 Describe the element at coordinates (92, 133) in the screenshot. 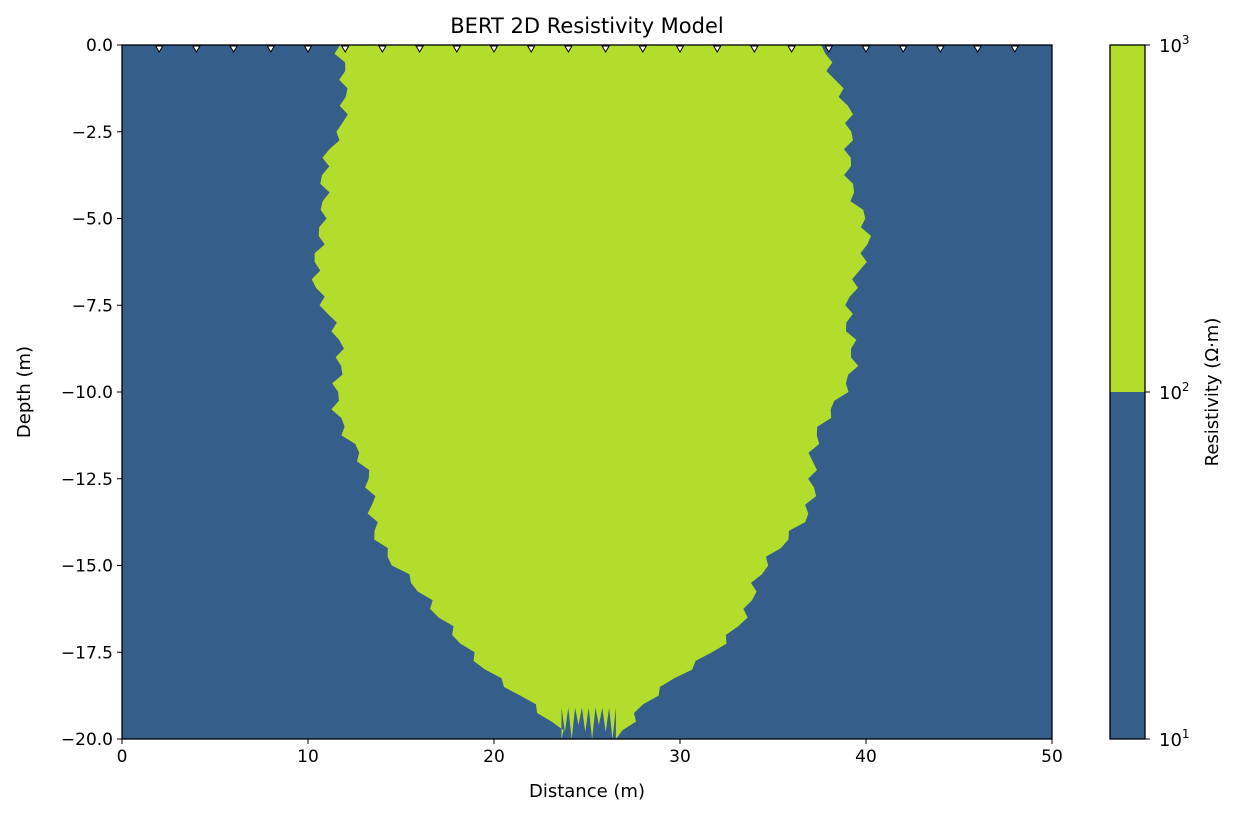

I see `y-tick-label: −2.5` at that location.